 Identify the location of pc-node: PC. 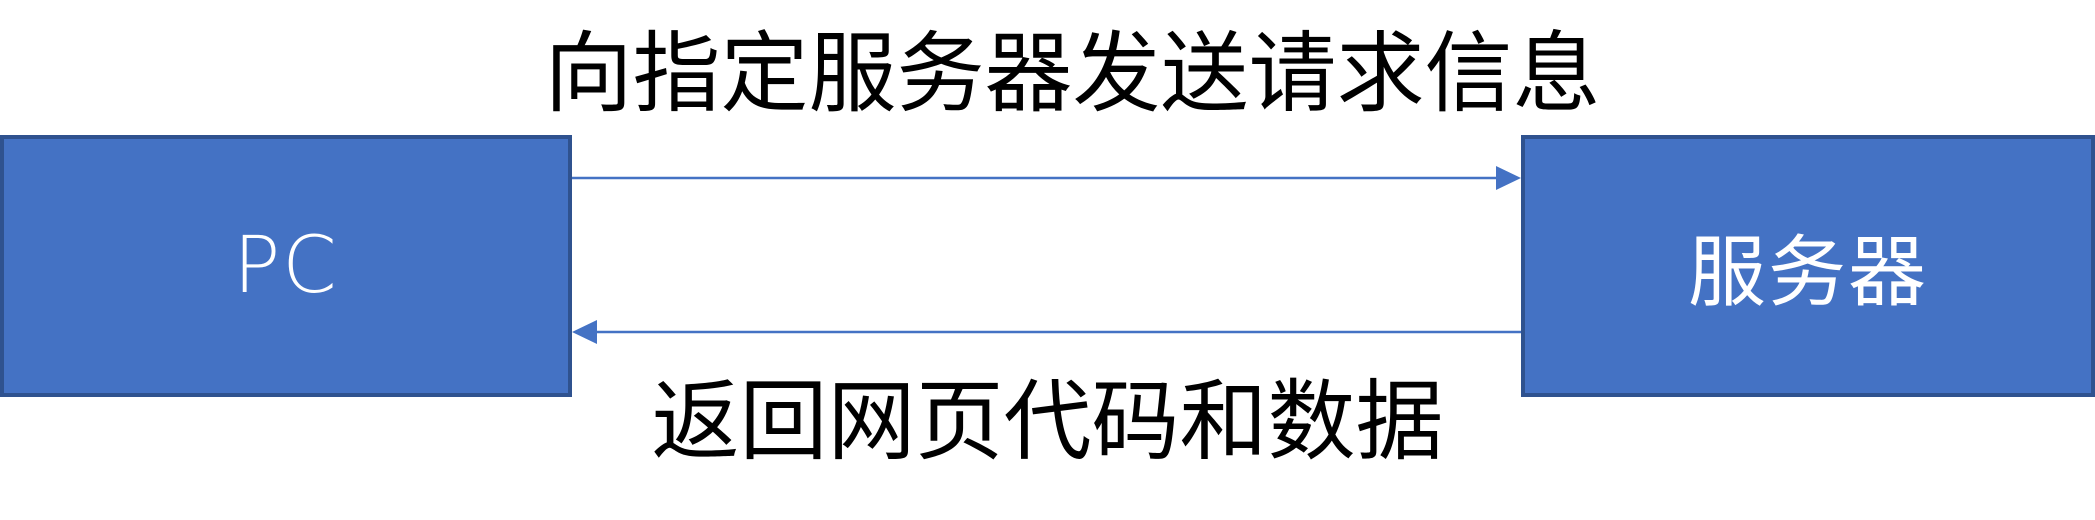
(286, 266).